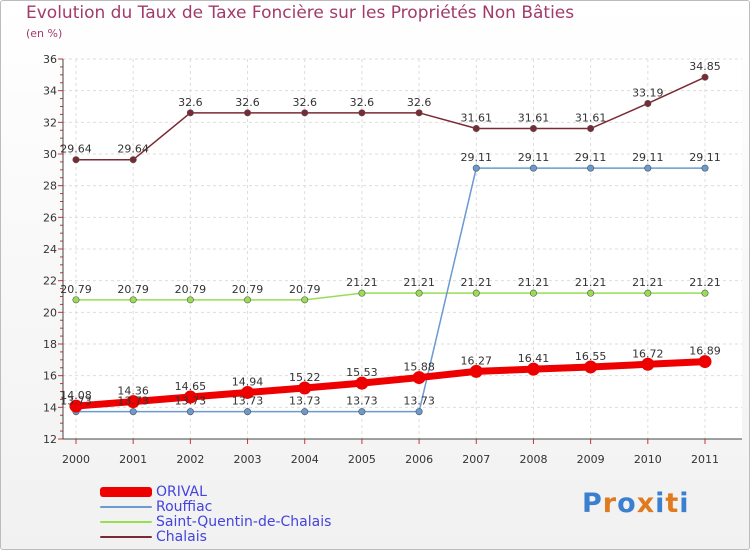 The image size is (750, 550). I want to click on x-tick-label-2001: 2001, so click(133, 459).